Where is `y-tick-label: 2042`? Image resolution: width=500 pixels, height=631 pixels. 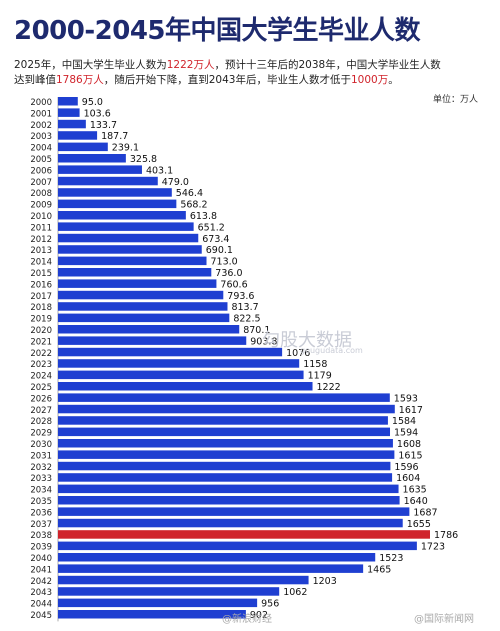 y-tick-label: 2042 is located at coordinates (41, 582).